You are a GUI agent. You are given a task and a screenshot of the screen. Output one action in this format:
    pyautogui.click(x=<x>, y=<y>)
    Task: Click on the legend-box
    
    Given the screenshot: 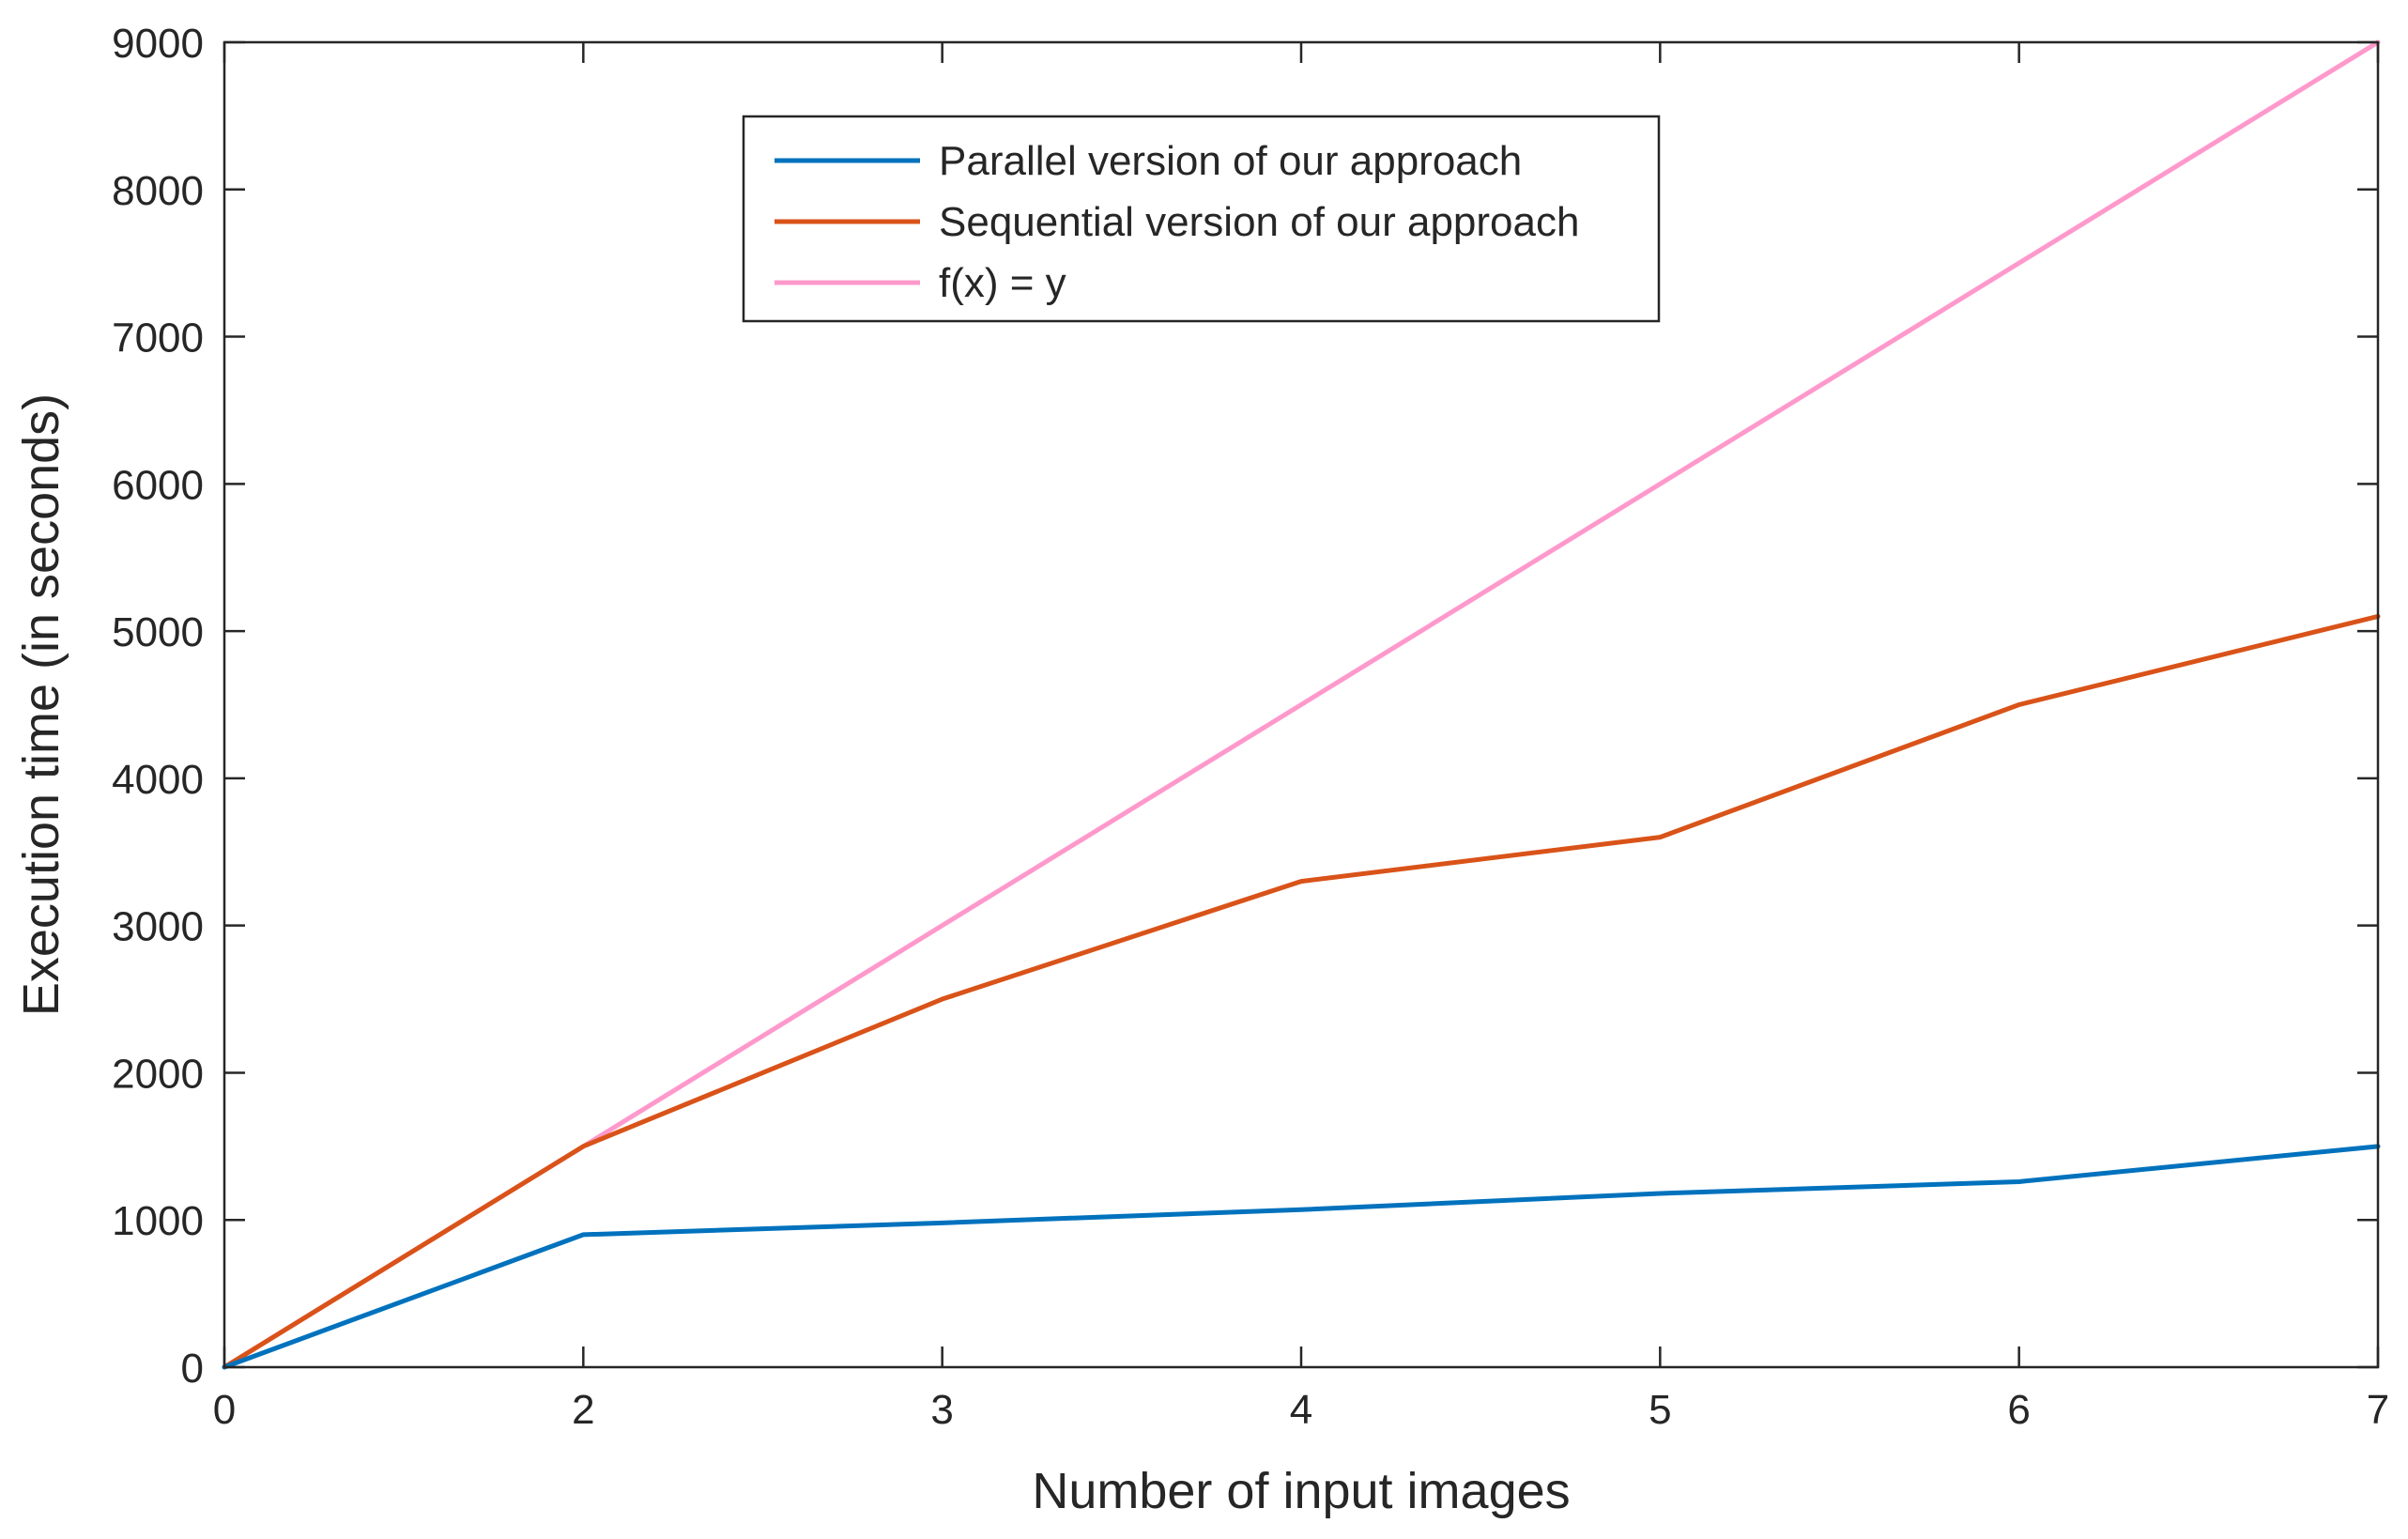 What is the action you would take?
    pyautogui.click(x=1201, y=219)
    